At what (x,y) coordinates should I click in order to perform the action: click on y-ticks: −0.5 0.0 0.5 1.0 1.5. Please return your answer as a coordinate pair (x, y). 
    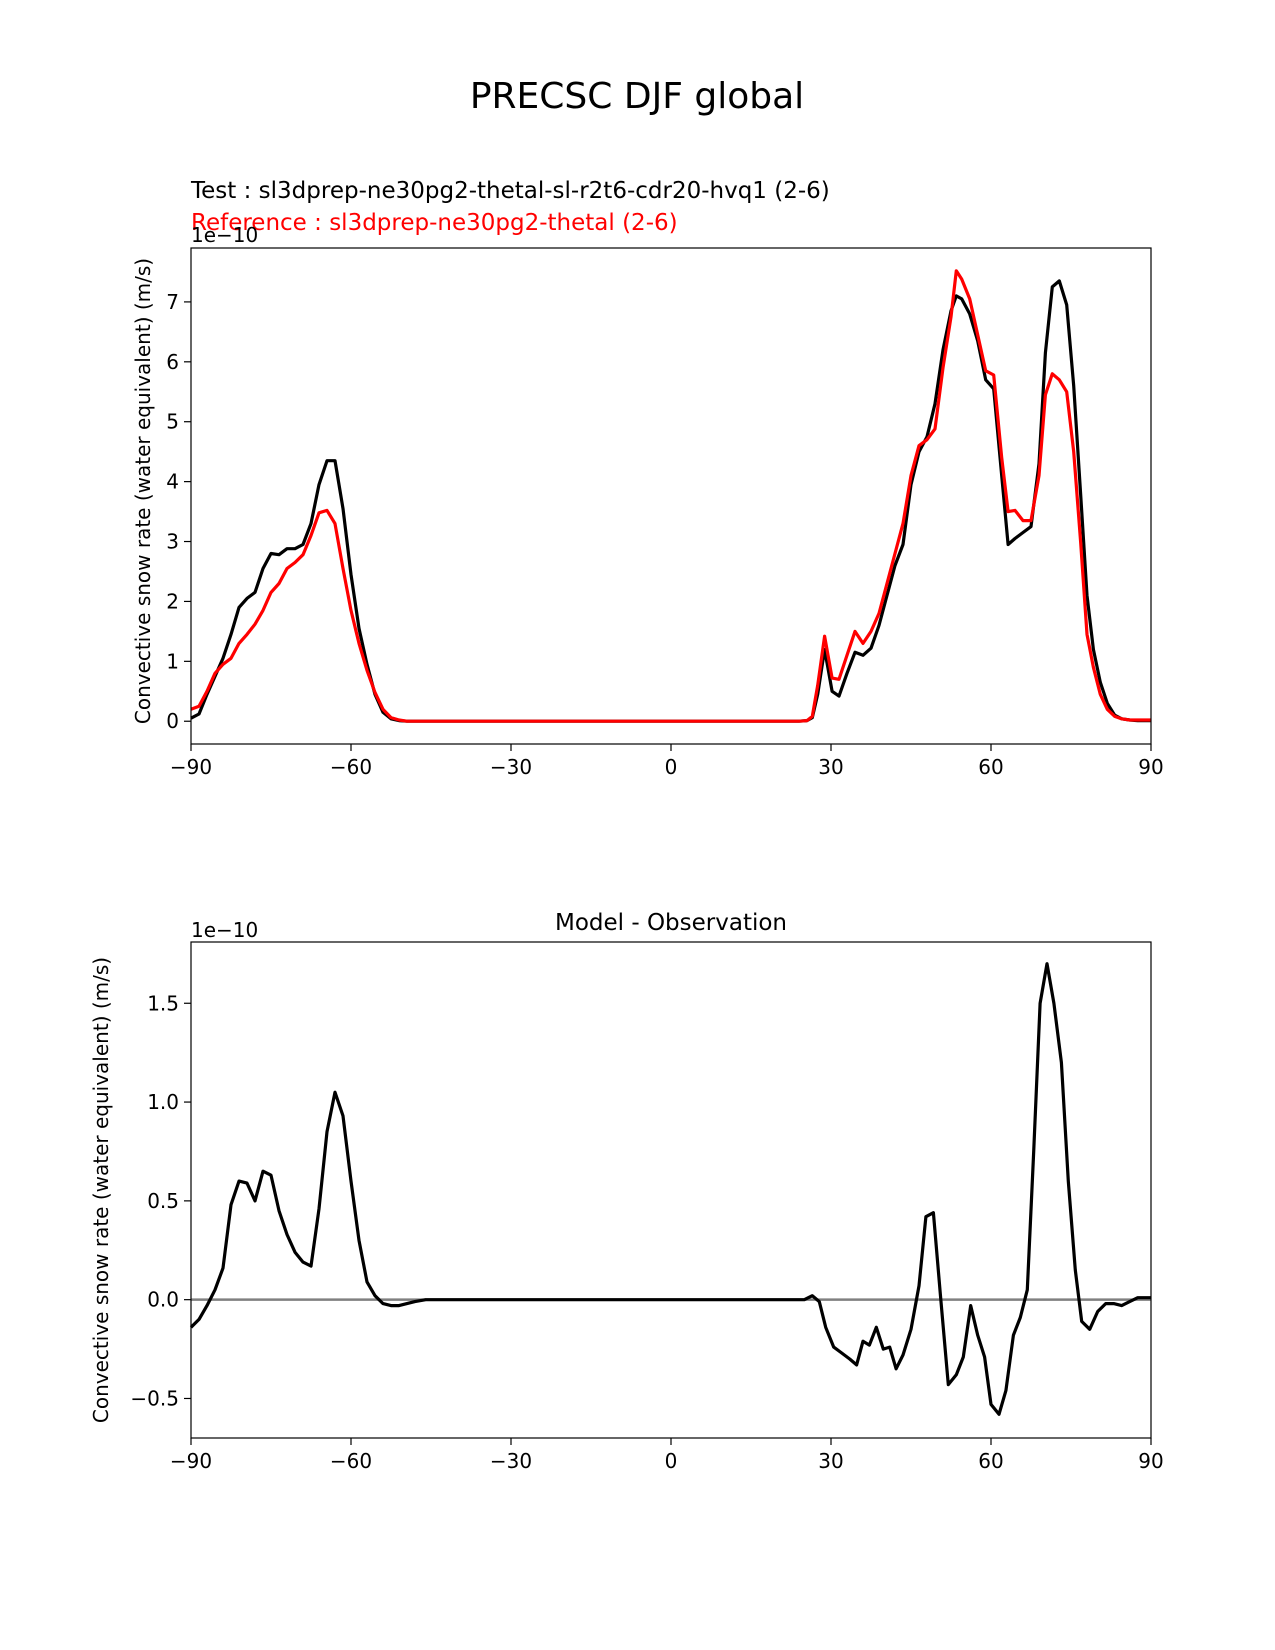
    Looking at the image, I should click on (160, 1200).